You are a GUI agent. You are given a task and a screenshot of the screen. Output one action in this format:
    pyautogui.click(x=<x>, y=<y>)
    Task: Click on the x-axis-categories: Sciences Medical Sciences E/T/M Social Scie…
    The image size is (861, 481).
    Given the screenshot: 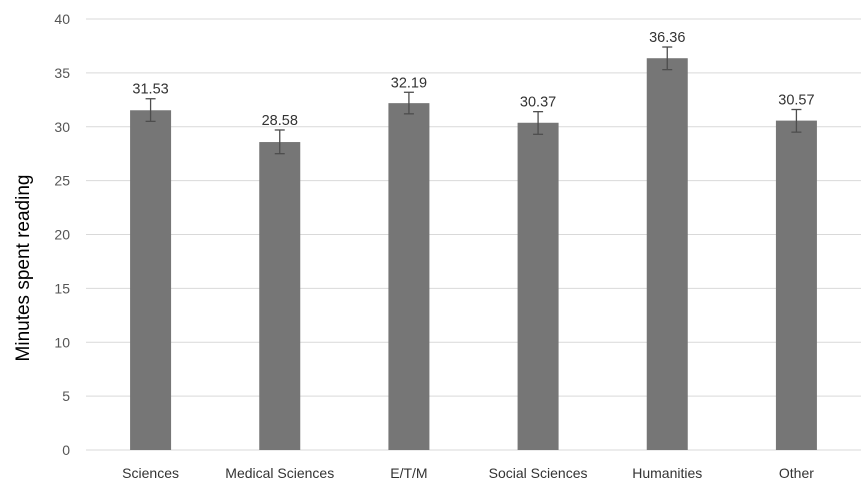 What is the action you would take?
    pyautogui.click(x=468, y=473)
    